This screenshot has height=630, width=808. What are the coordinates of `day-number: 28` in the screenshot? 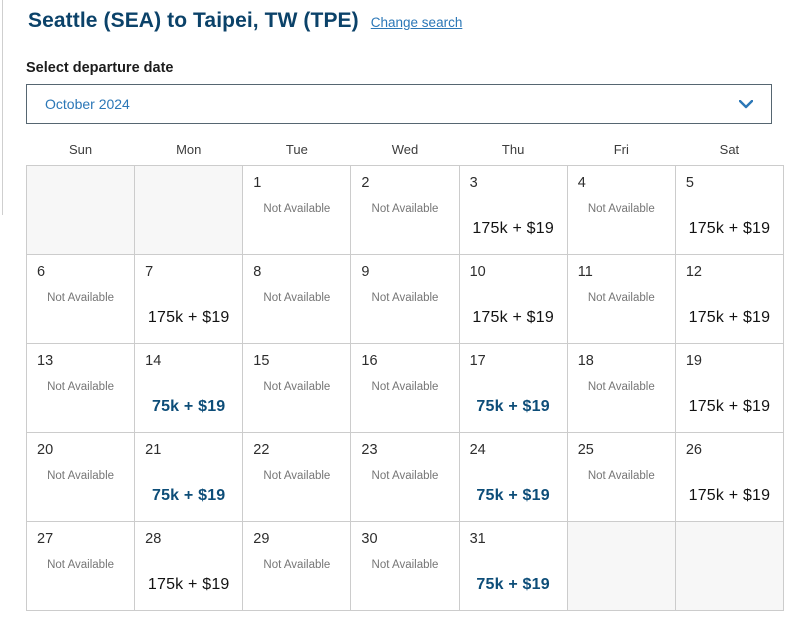 It's located at (153, 539).